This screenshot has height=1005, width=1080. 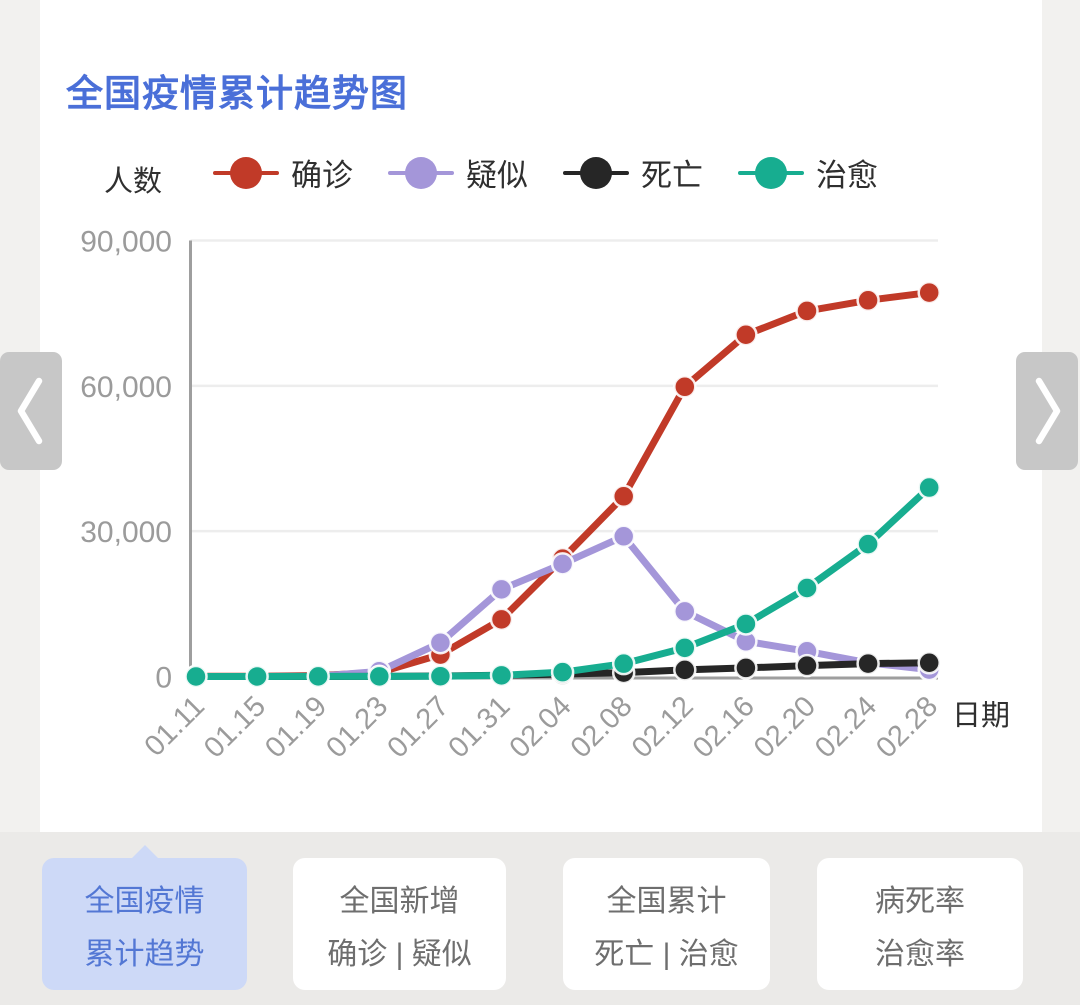 What do you see at coordinates (237, 93) in the screenshot?
I see `page-title: 全国疫情累计趋势图` at bounding box center [237, 93].